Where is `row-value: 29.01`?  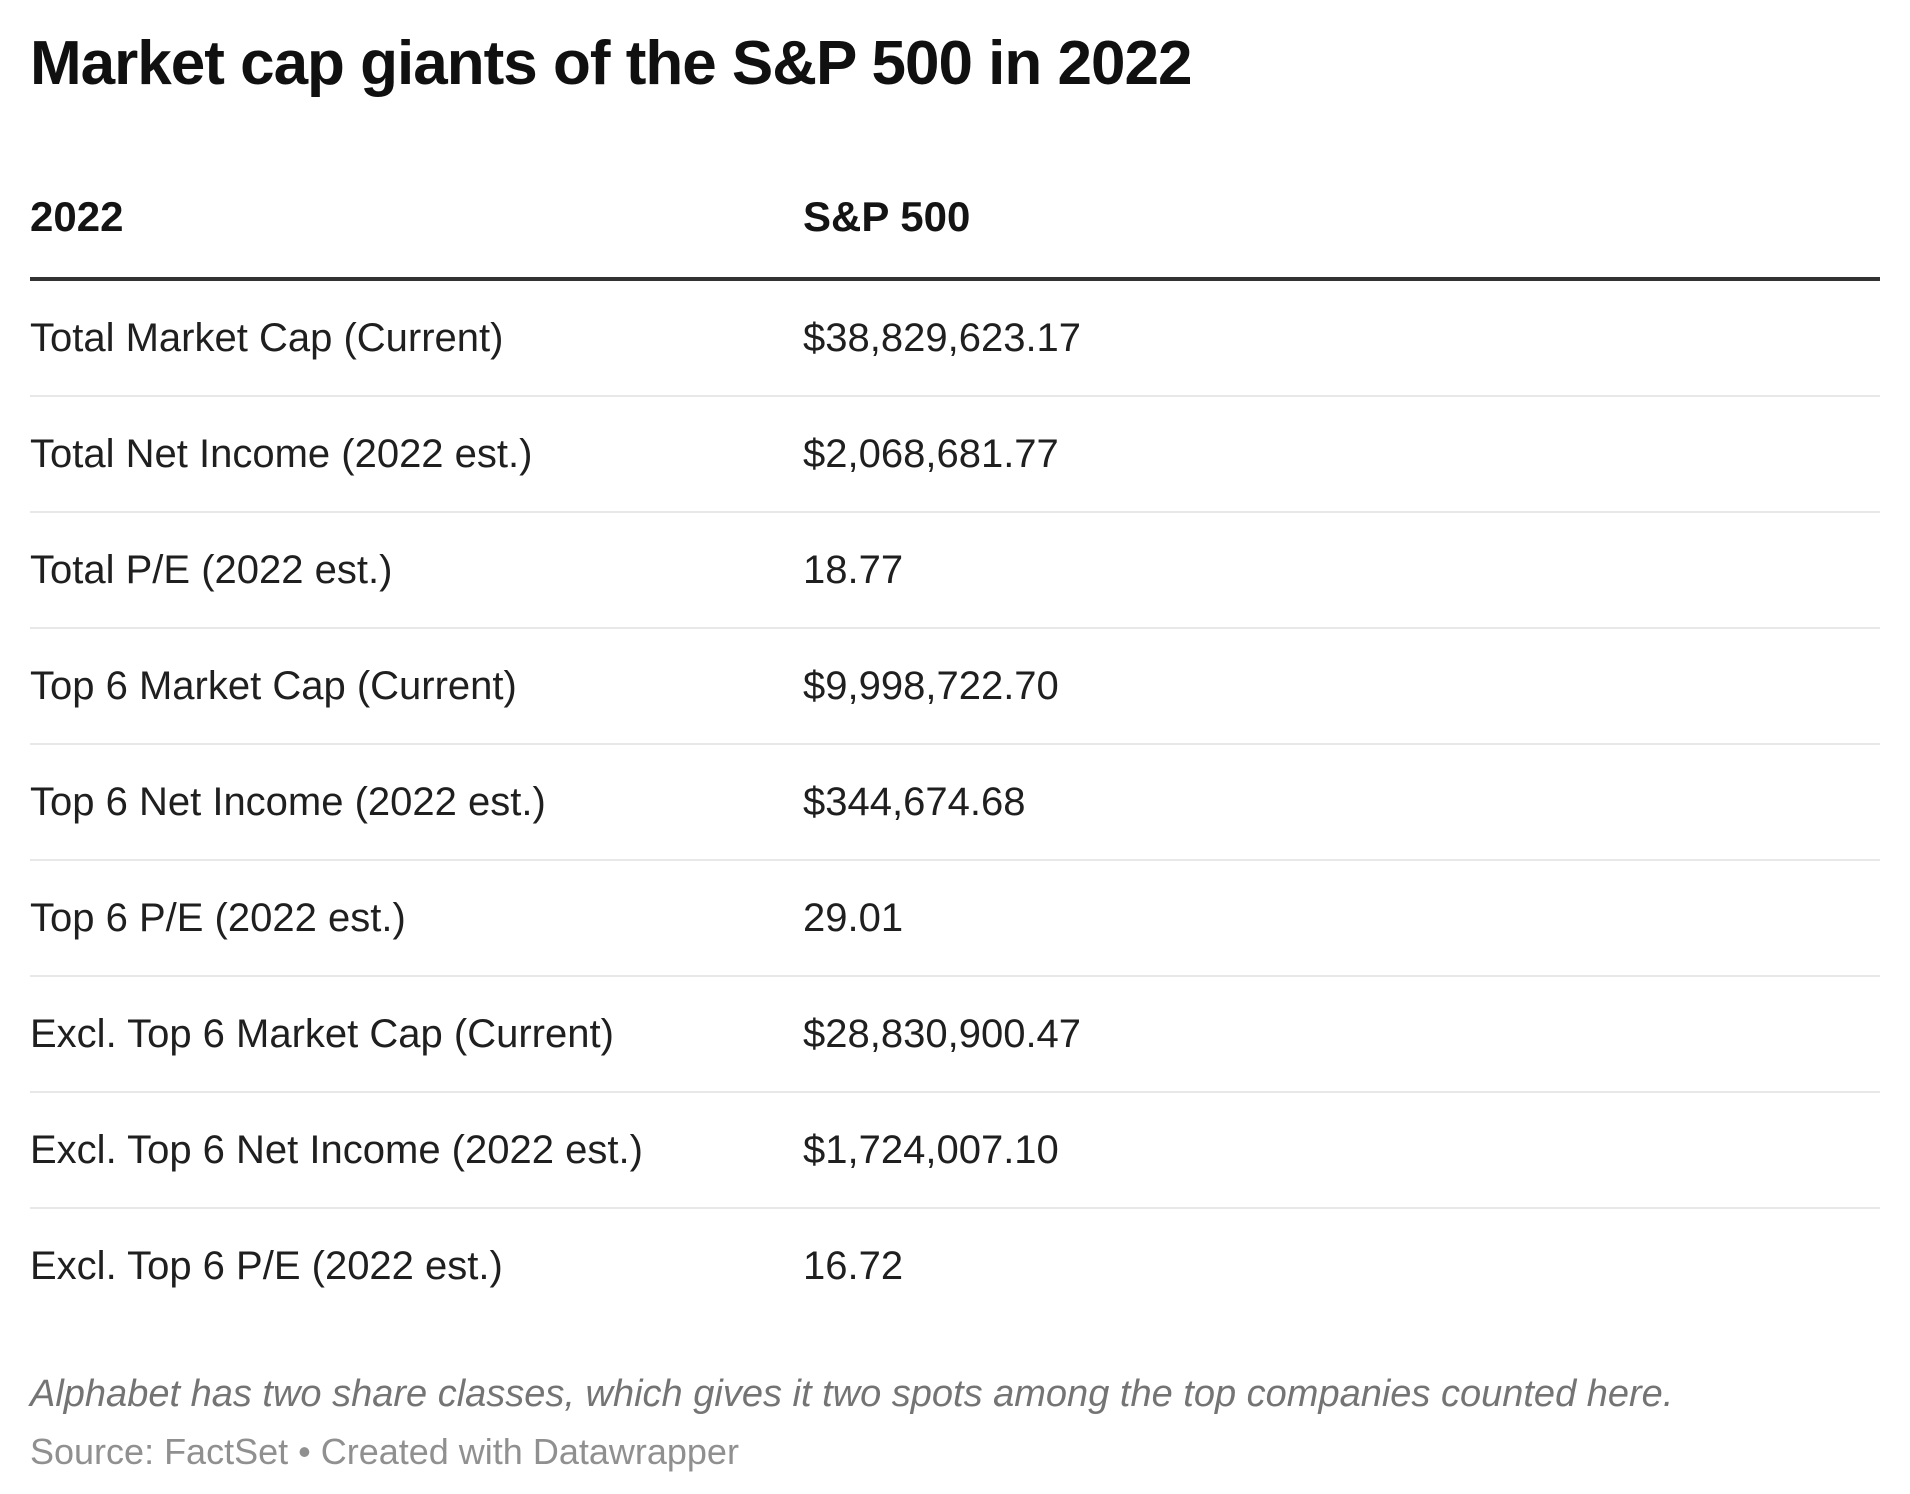 row-value: 29.01 is located at coordinates (1341, 918).